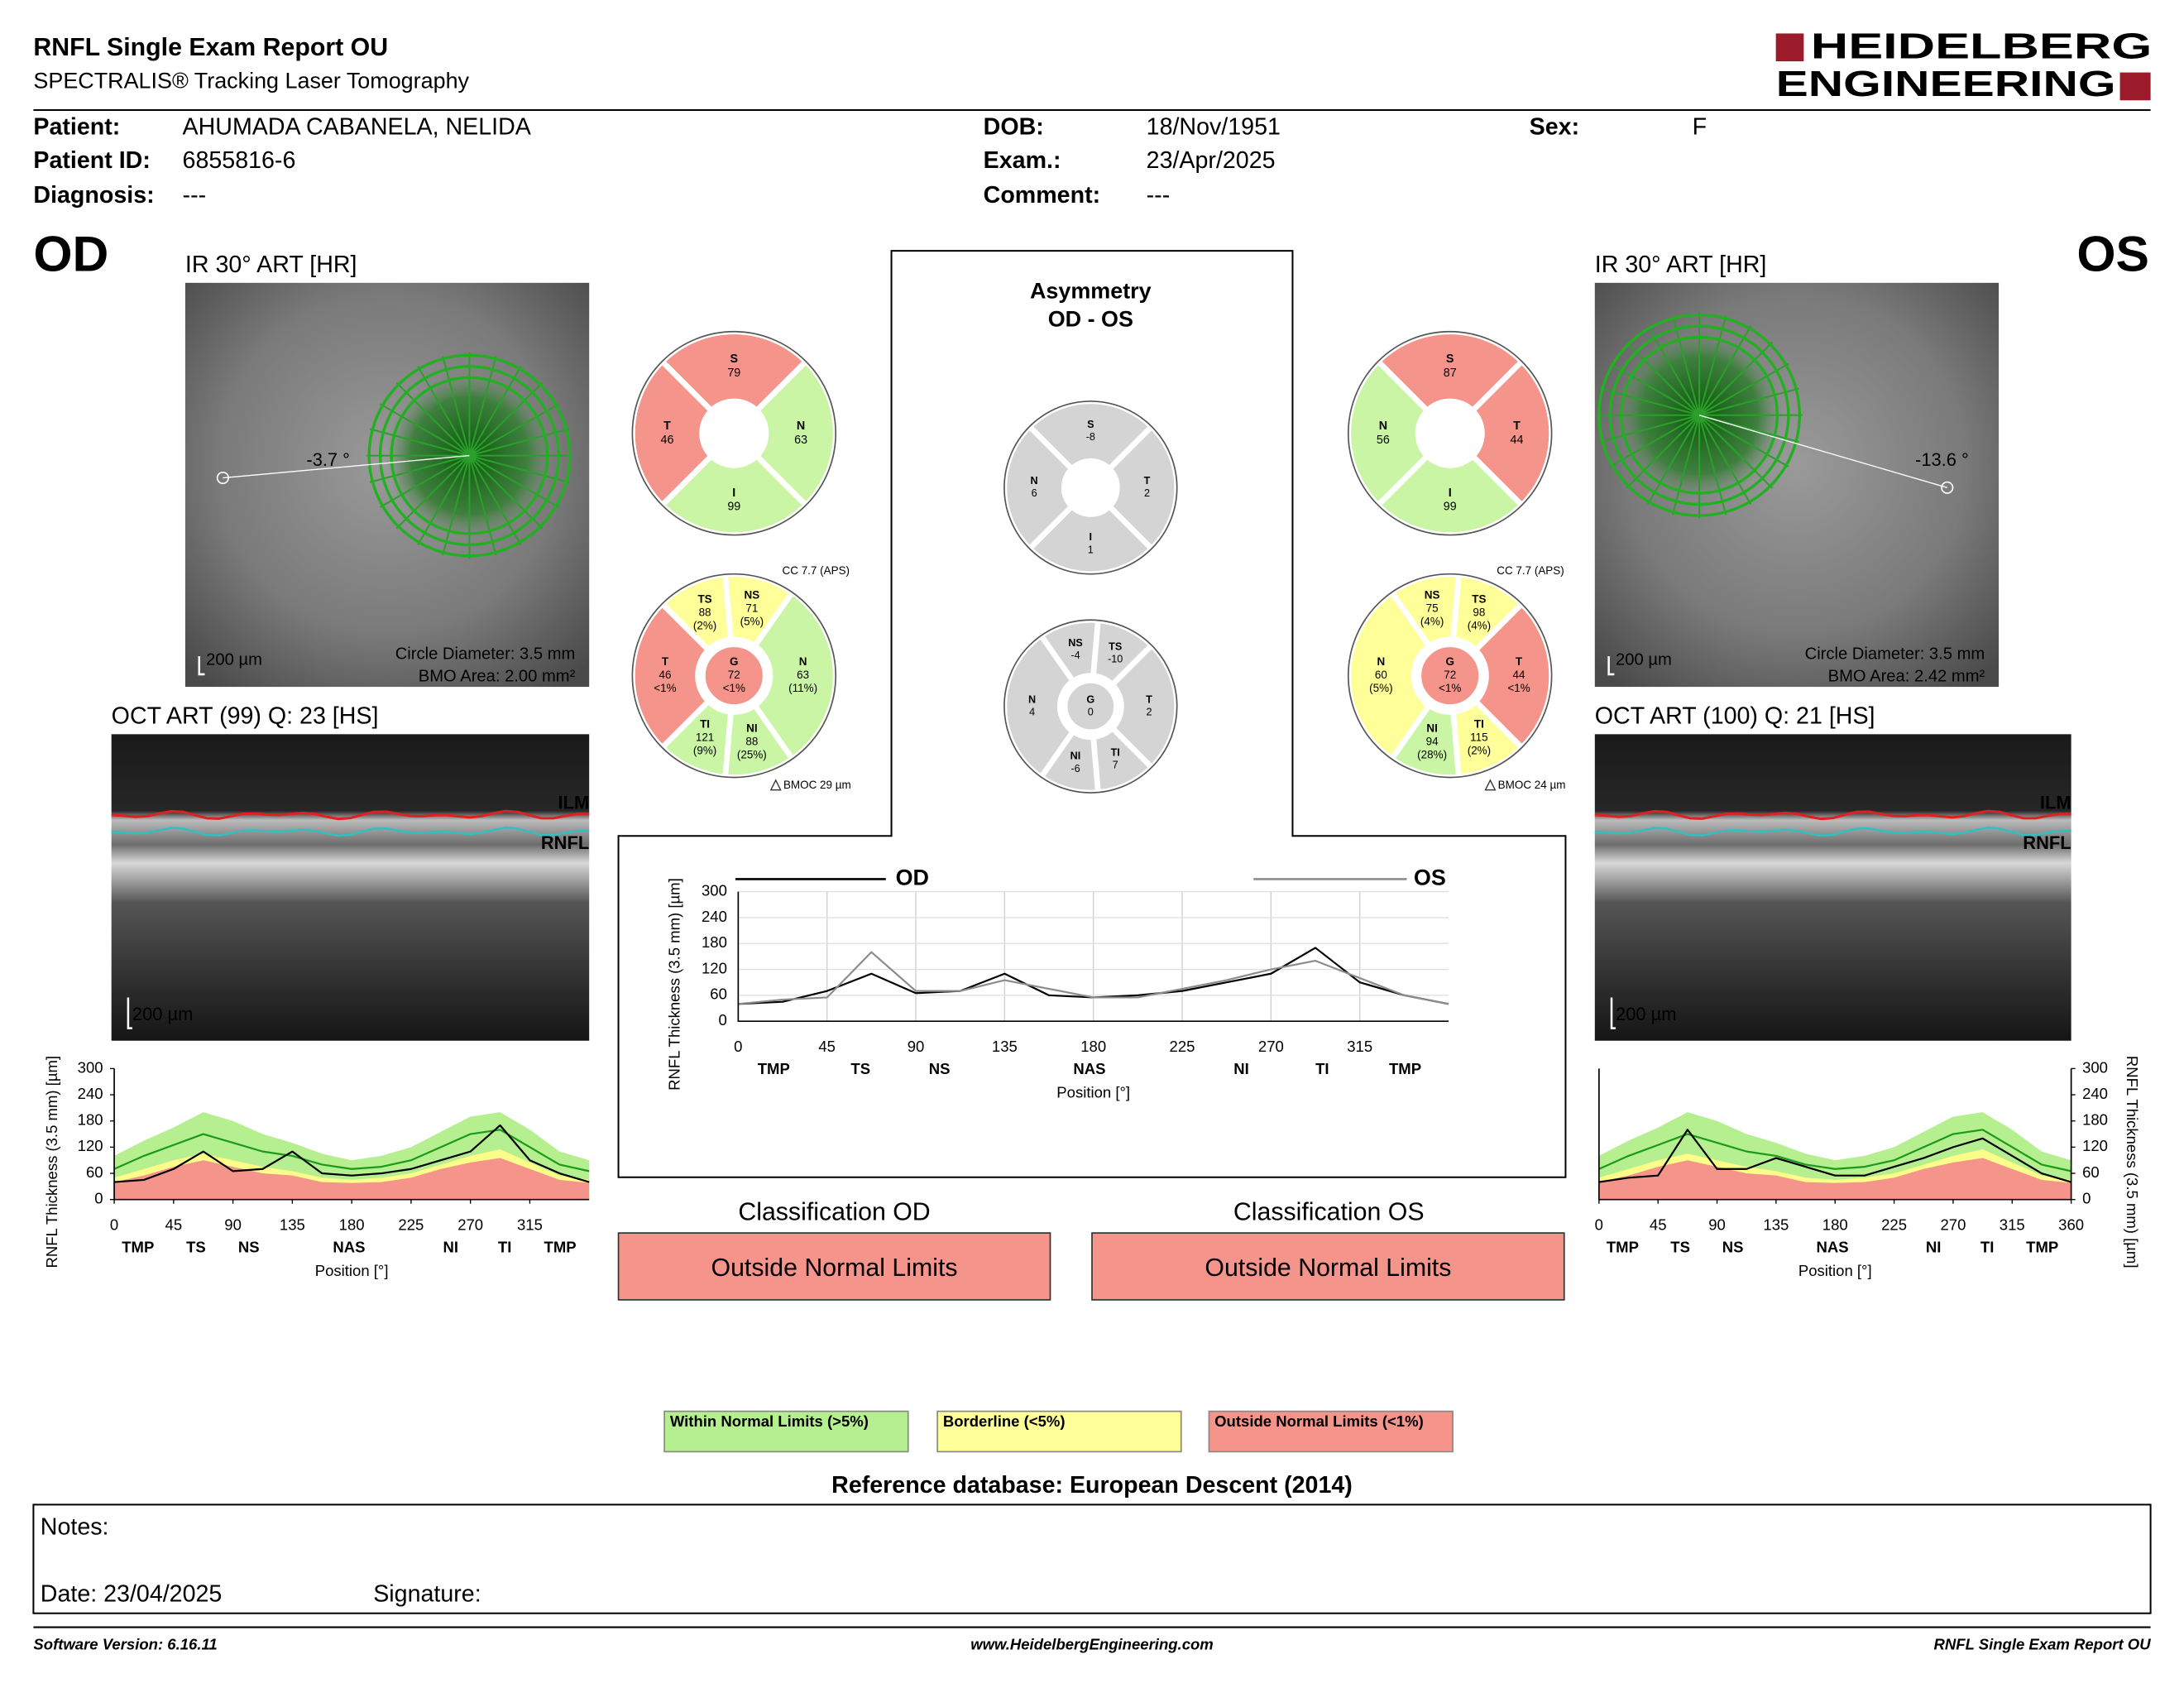 The width and height of the screenshot is (2184, 1688). Describe the element at coordinates (125, 1643) in the screenshot. I see `footer-text: Software Version: 6.16.11` at that location.